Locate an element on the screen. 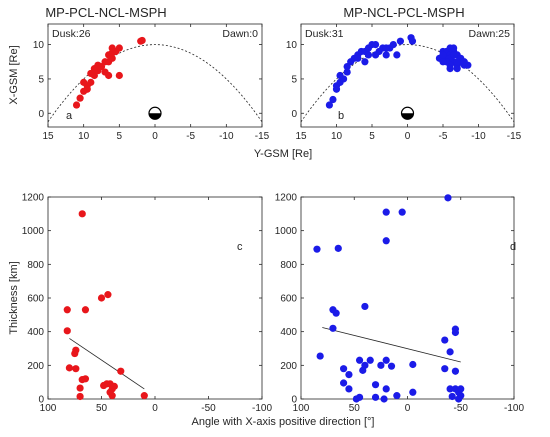 Image resolution: width=550 pixels, height=437 pixels. top-x-axis-label: Y-GSM [Re] is located at coordinates (283, 154).